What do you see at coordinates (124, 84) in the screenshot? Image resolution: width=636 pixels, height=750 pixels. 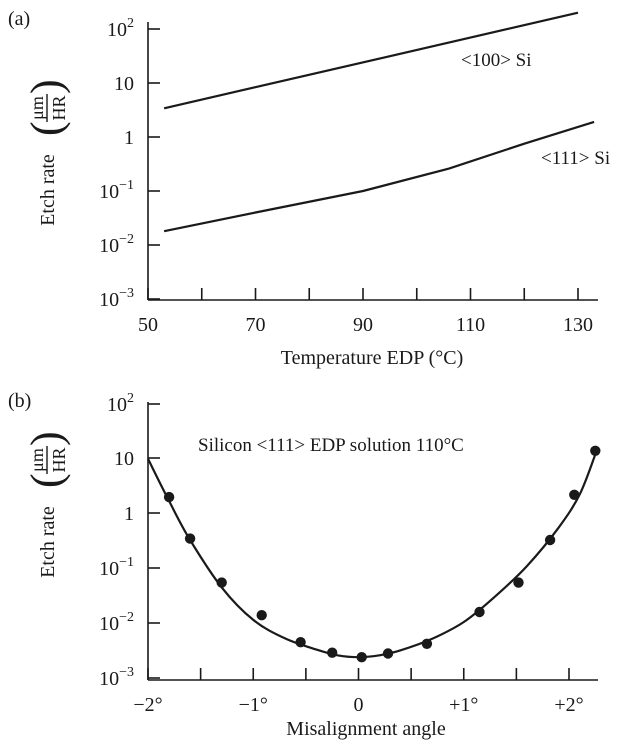 I see `y-tick-label-a: 10` at bounding box center [124, 84].